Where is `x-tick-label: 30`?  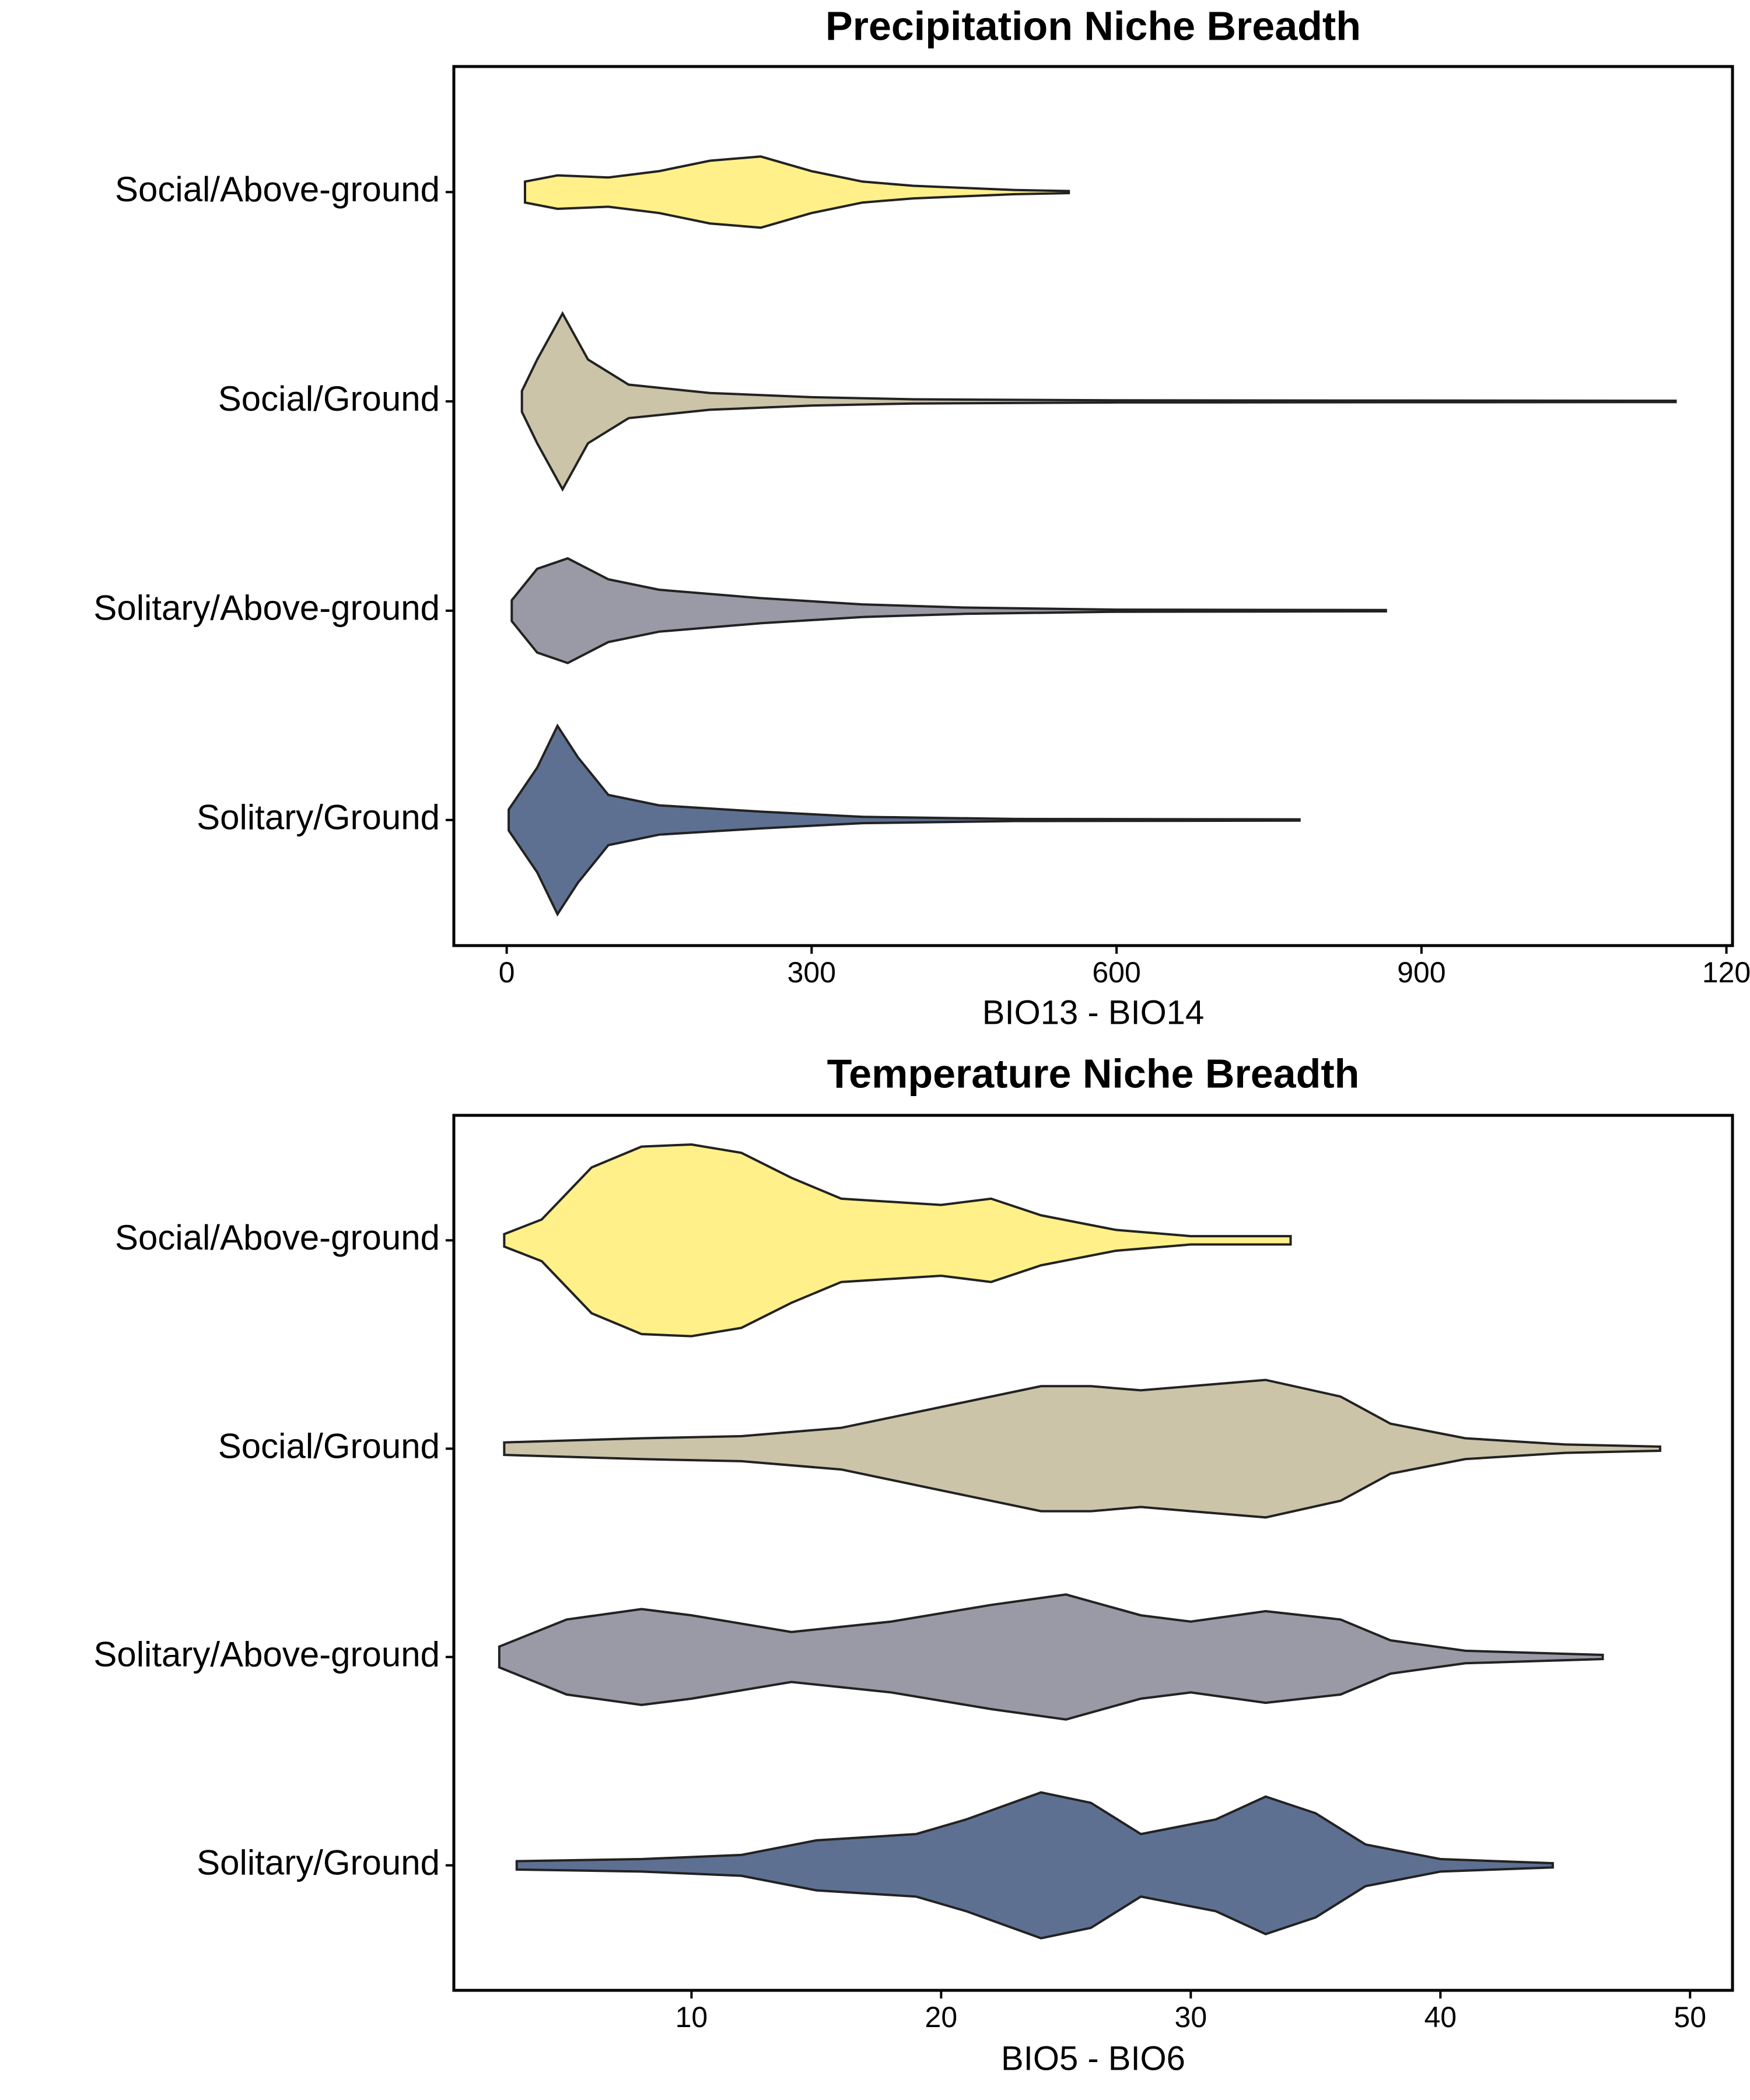
x-tick-label: 30 is located at coordinates (1191, 2017).